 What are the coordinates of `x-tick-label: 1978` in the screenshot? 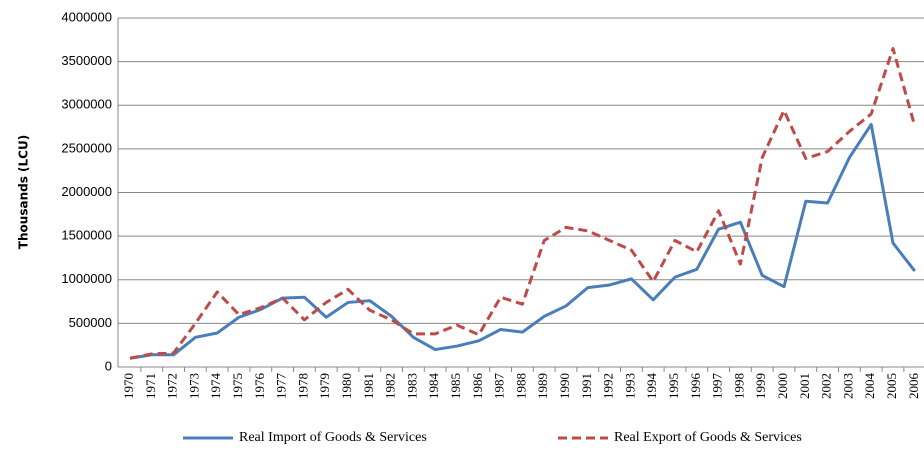 It's located at (302, 386).